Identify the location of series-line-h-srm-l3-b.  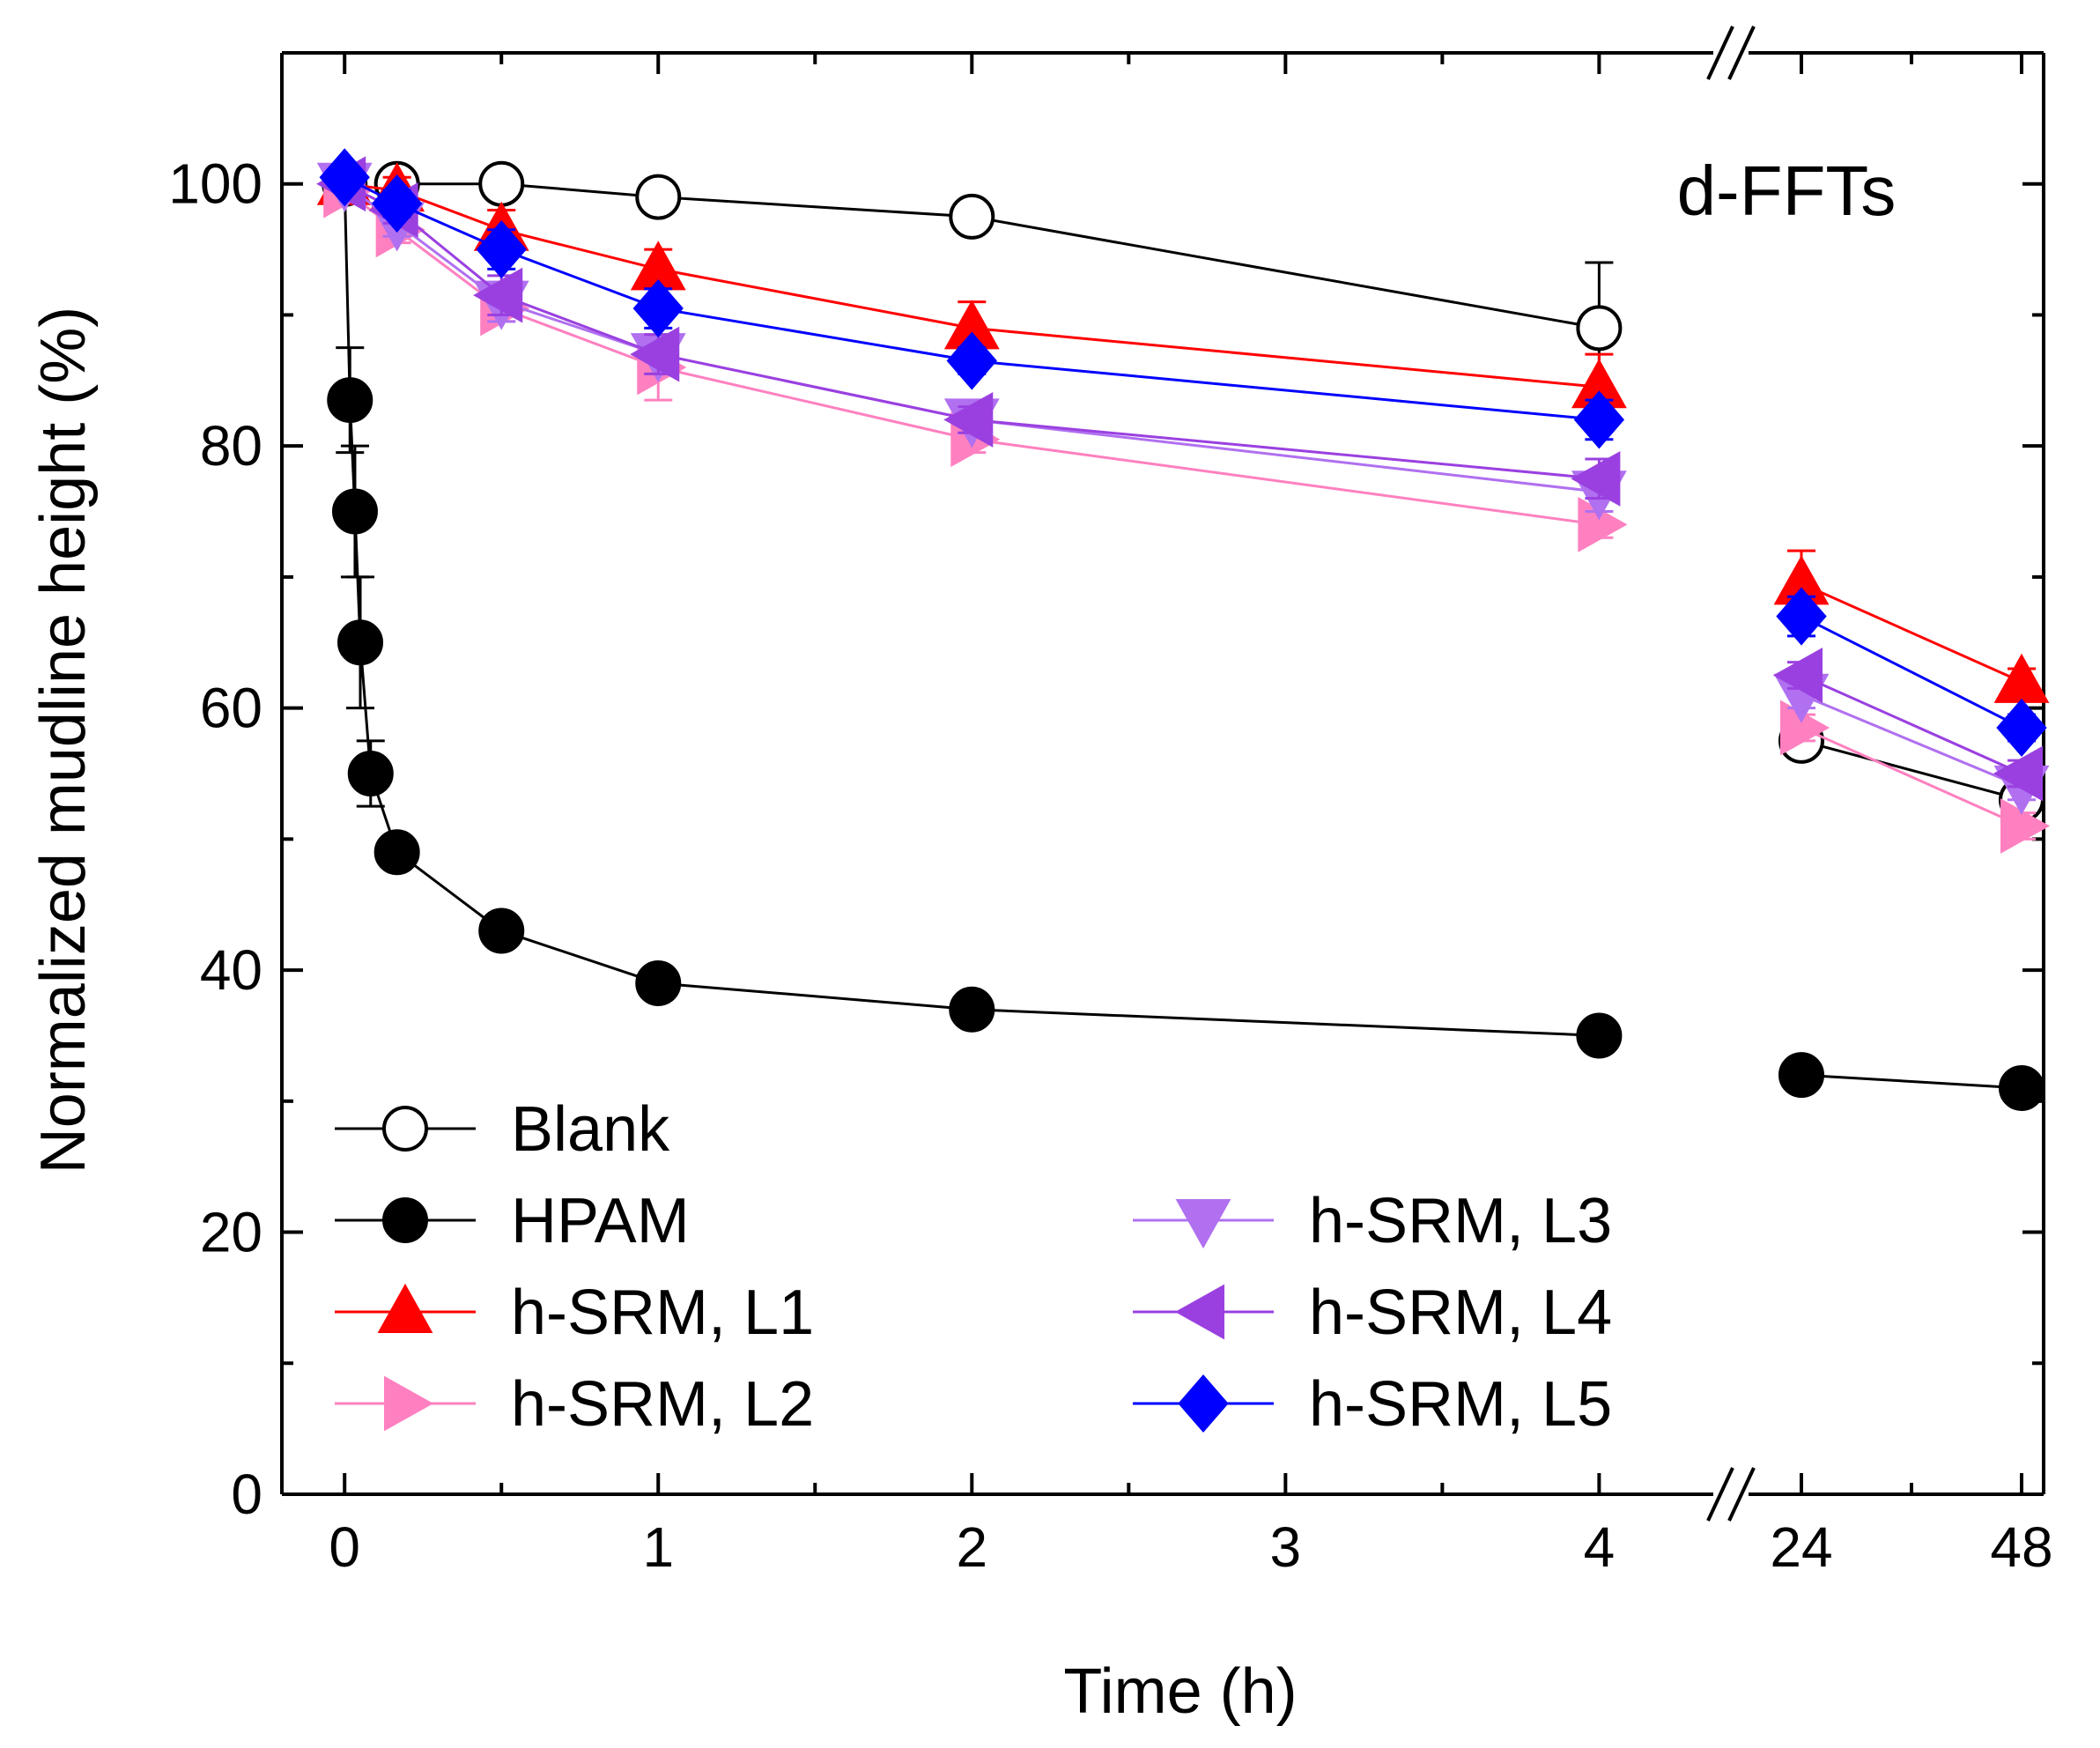
(1911, 741).